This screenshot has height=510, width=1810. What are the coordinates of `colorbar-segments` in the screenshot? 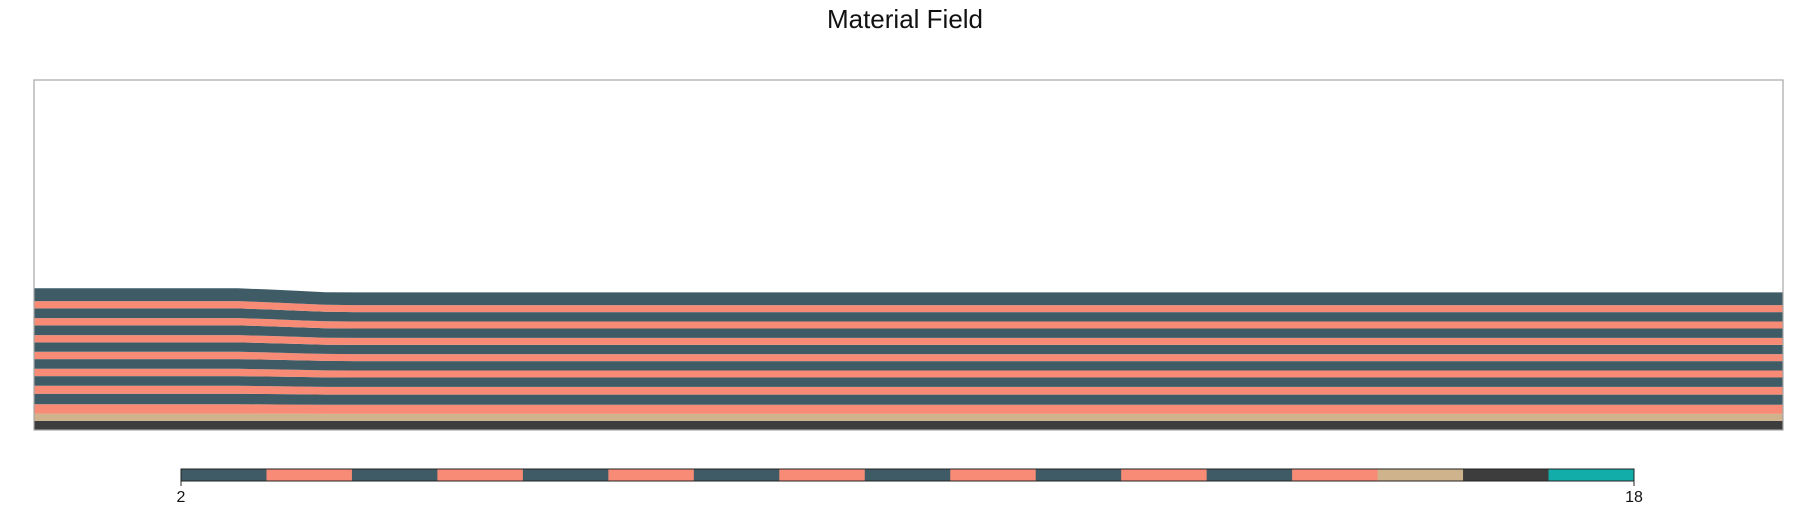 It's located at (908, 475).